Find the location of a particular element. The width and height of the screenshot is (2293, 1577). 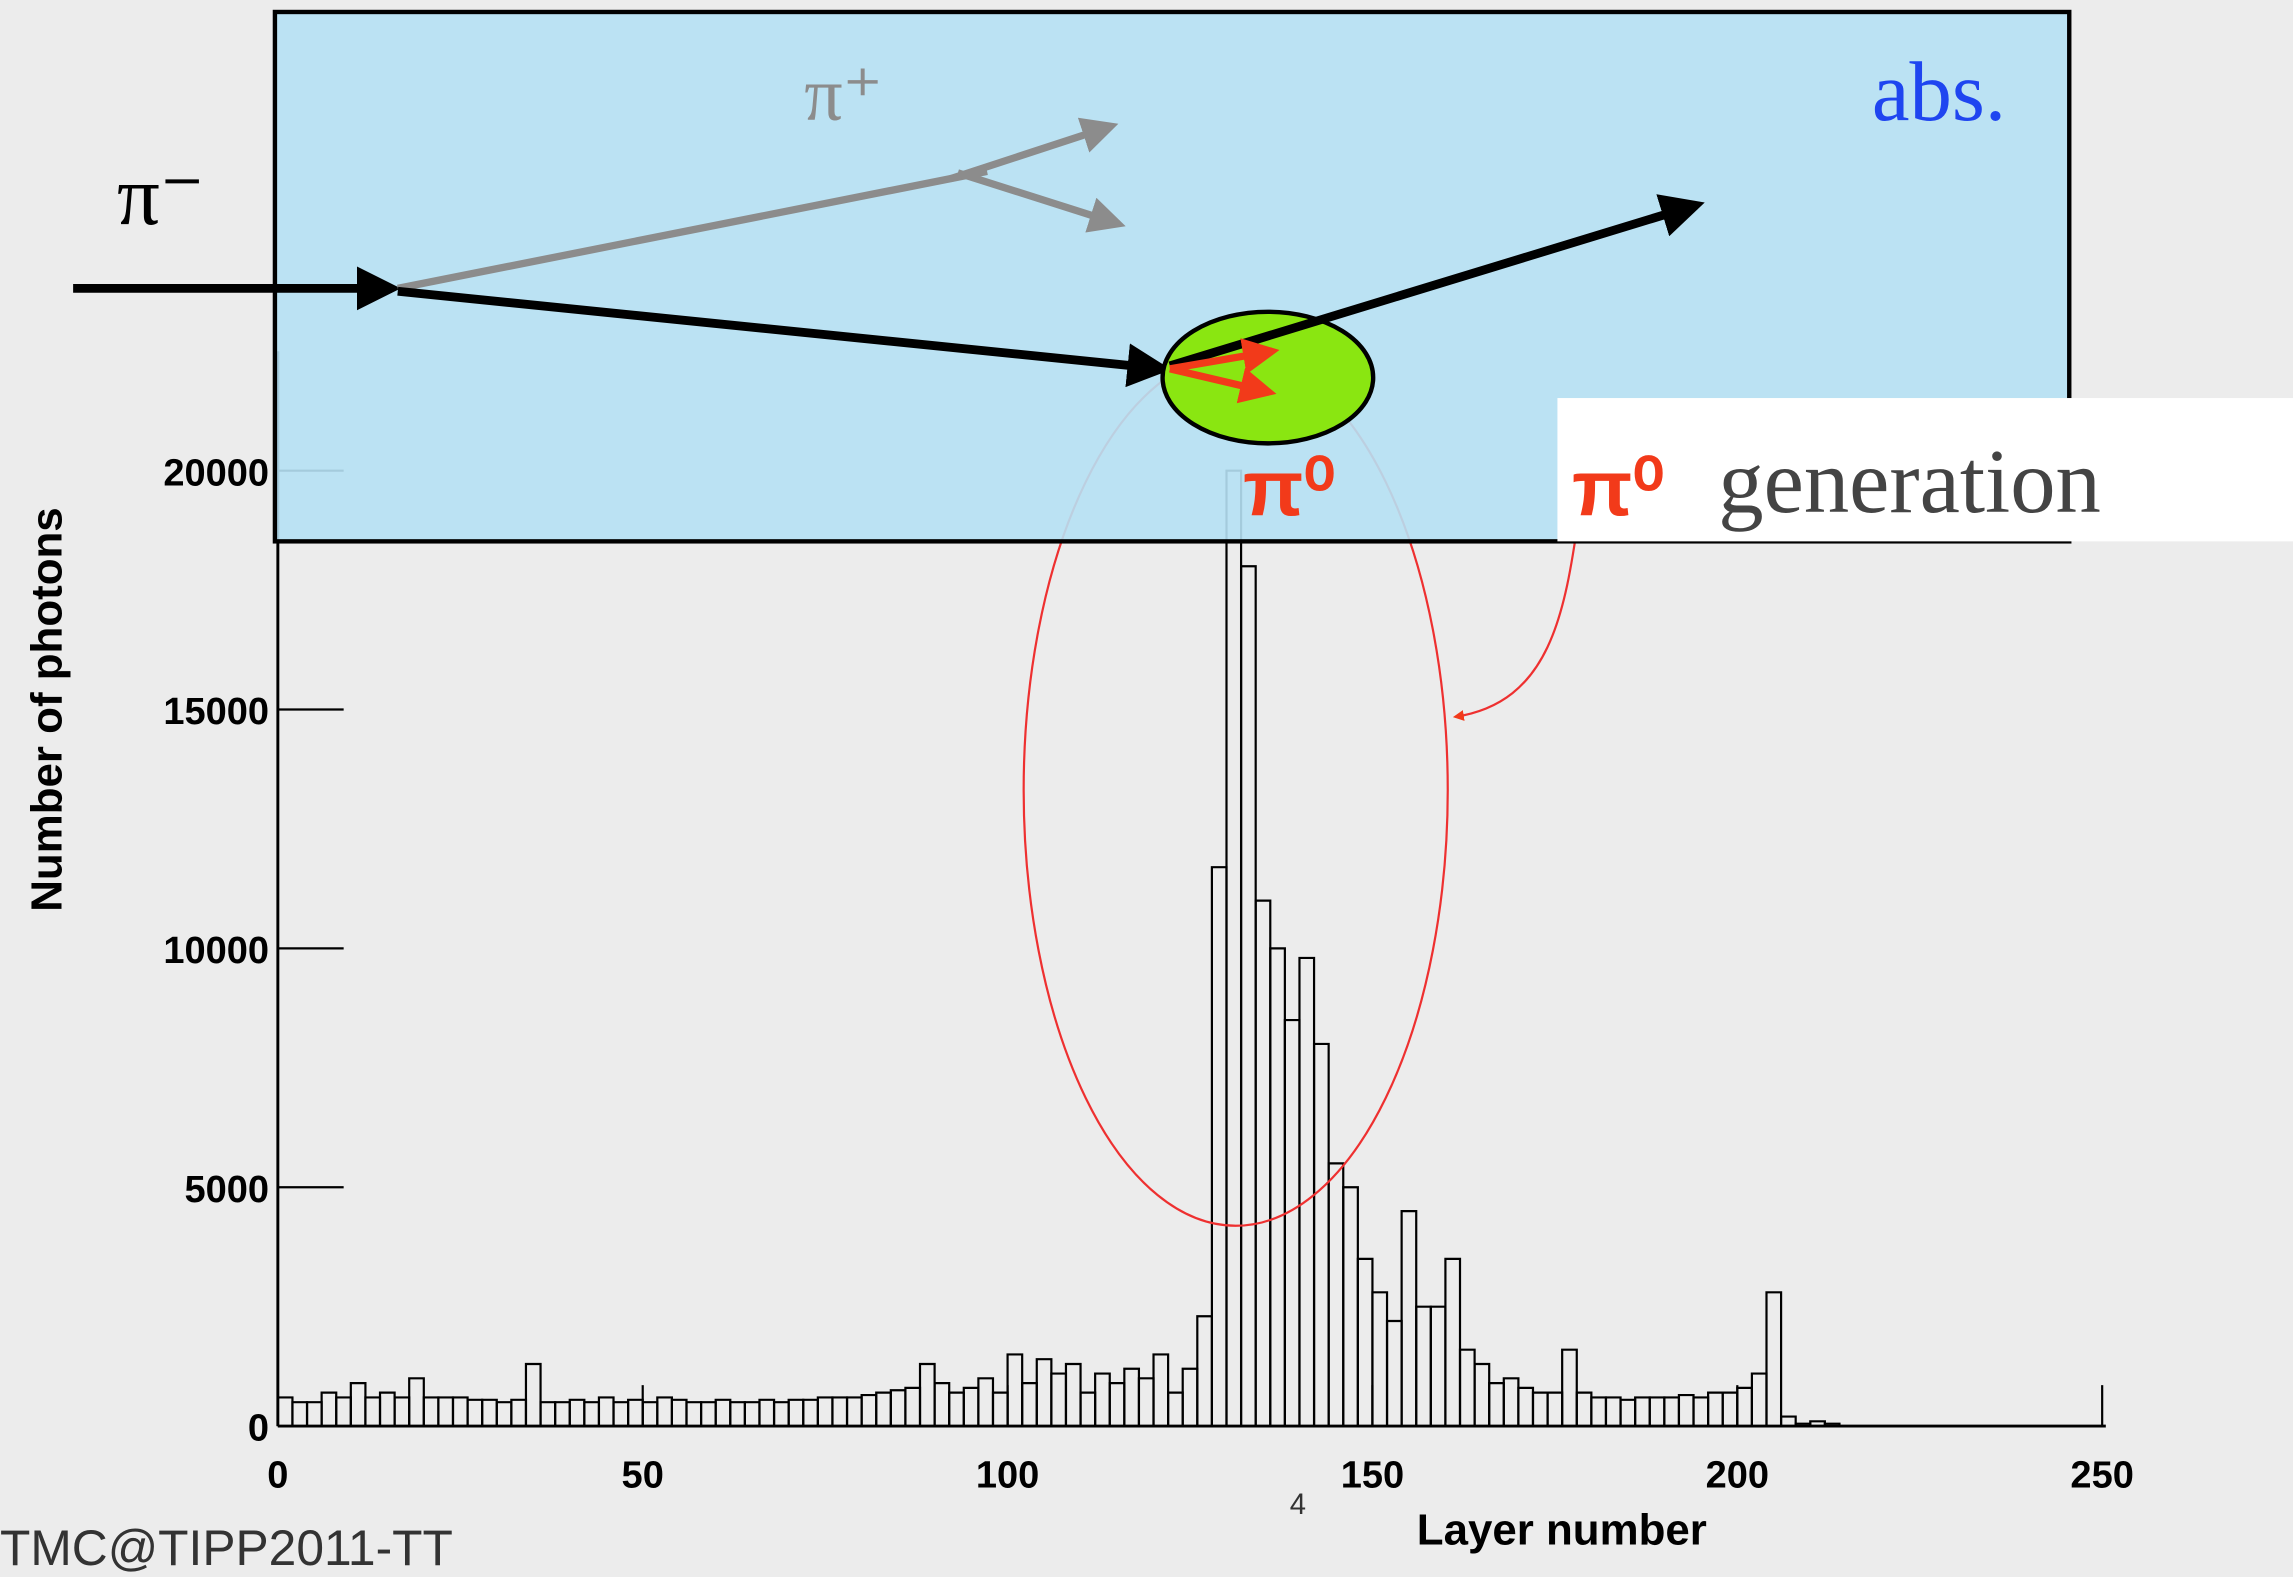

pi-plus-label: π⁺ is located at coordinates (843, 95).